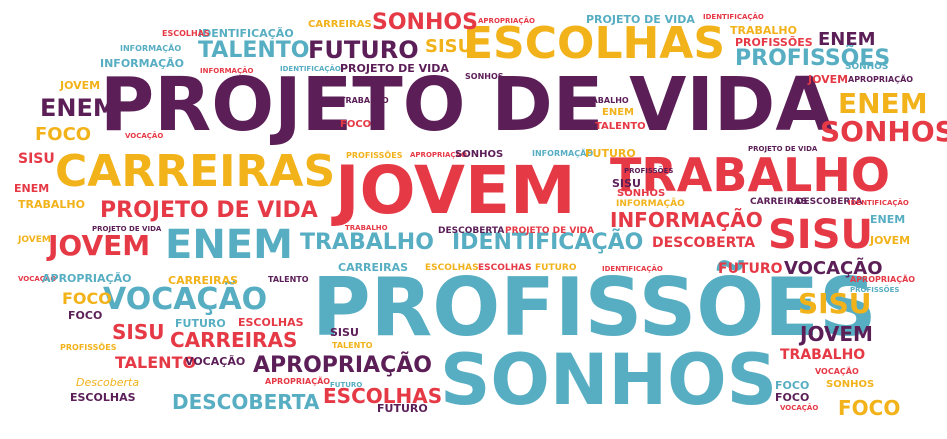  Describe the element at coordinates (609, 380) in the screenshot. I see `word-sonhos-main: SONHOS` at that location.